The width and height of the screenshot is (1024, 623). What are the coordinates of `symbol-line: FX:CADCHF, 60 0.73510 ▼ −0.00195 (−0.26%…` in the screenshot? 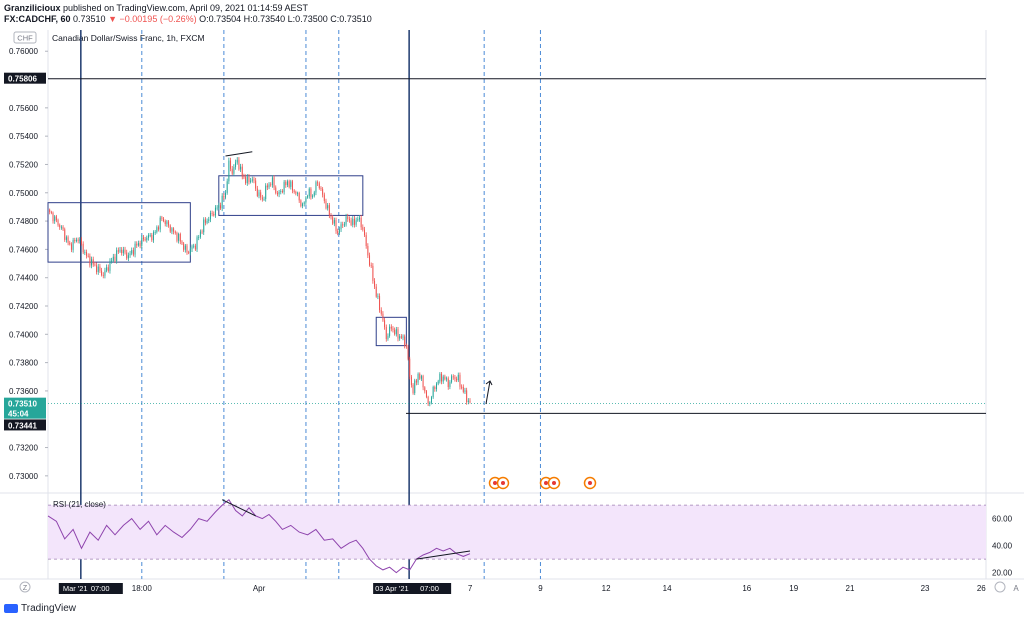 It's located at (188, 19).